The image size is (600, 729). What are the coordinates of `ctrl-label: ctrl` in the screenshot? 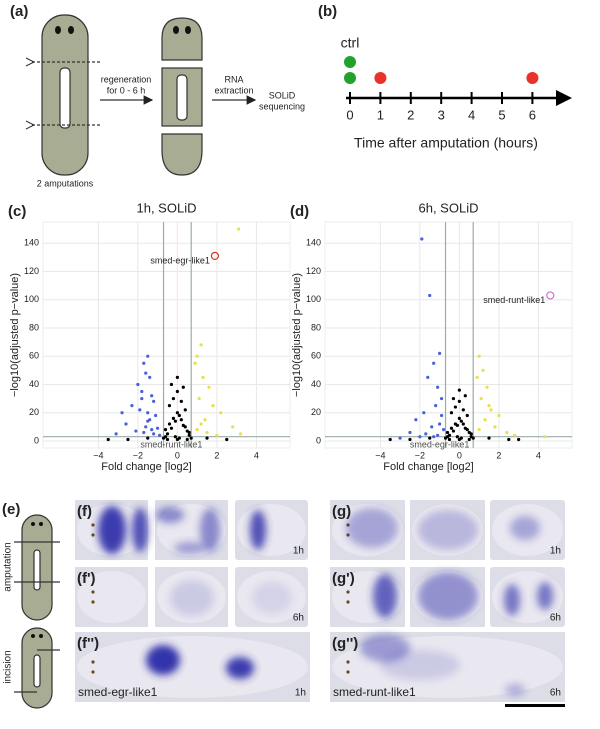 It's located at (350, 43).